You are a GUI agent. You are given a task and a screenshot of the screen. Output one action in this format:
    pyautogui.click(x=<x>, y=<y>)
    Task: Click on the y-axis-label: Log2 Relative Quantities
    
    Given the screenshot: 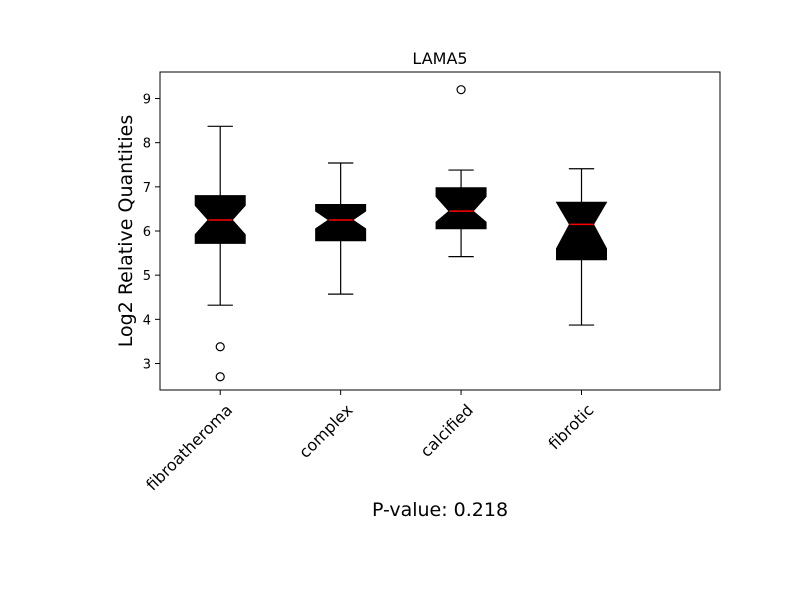 What is the action you would take?
    pyautogui.click(x=126, y=231)
    